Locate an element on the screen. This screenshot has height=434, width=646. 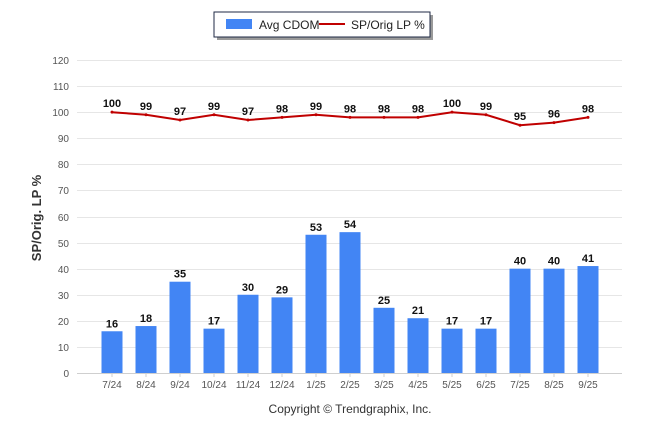
x-tick-label: 6/25 is located at coordinates (486, 385).